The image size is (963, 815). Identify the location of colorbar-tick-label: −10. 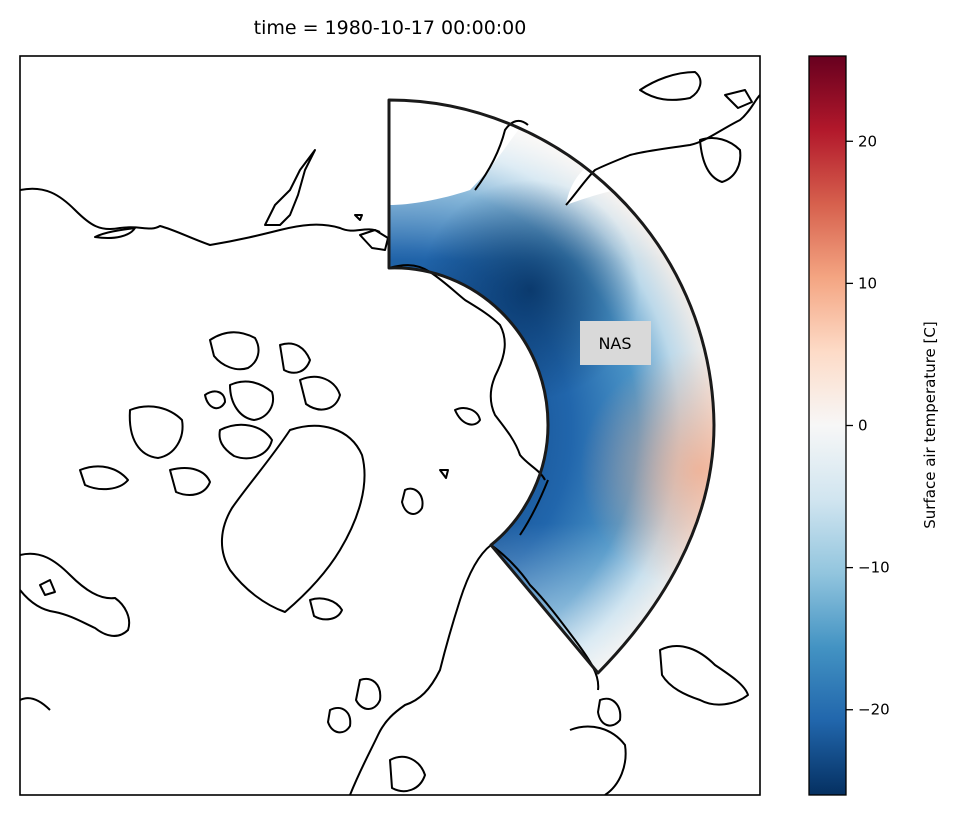
(874, 568).